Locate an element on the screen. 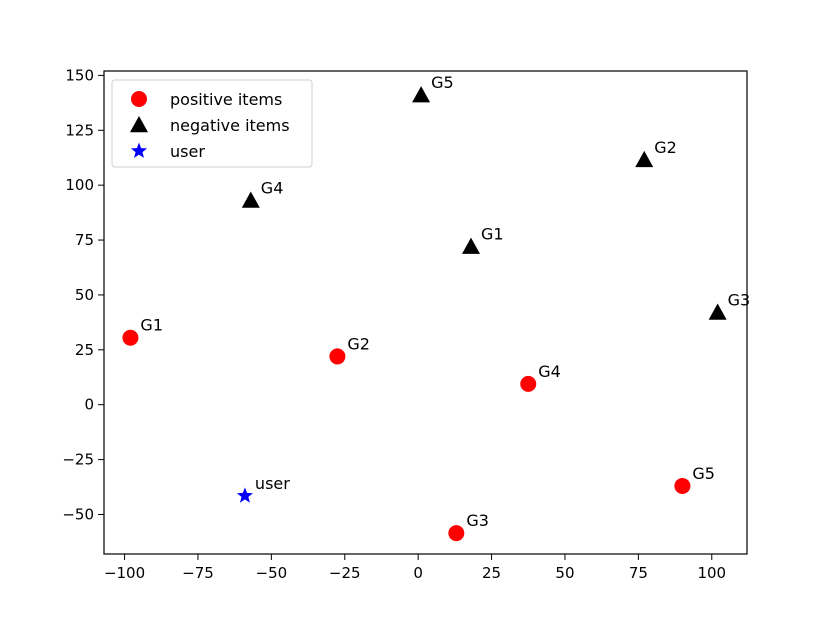  x-tick-label: −50 is located at coordinates (272, 573).